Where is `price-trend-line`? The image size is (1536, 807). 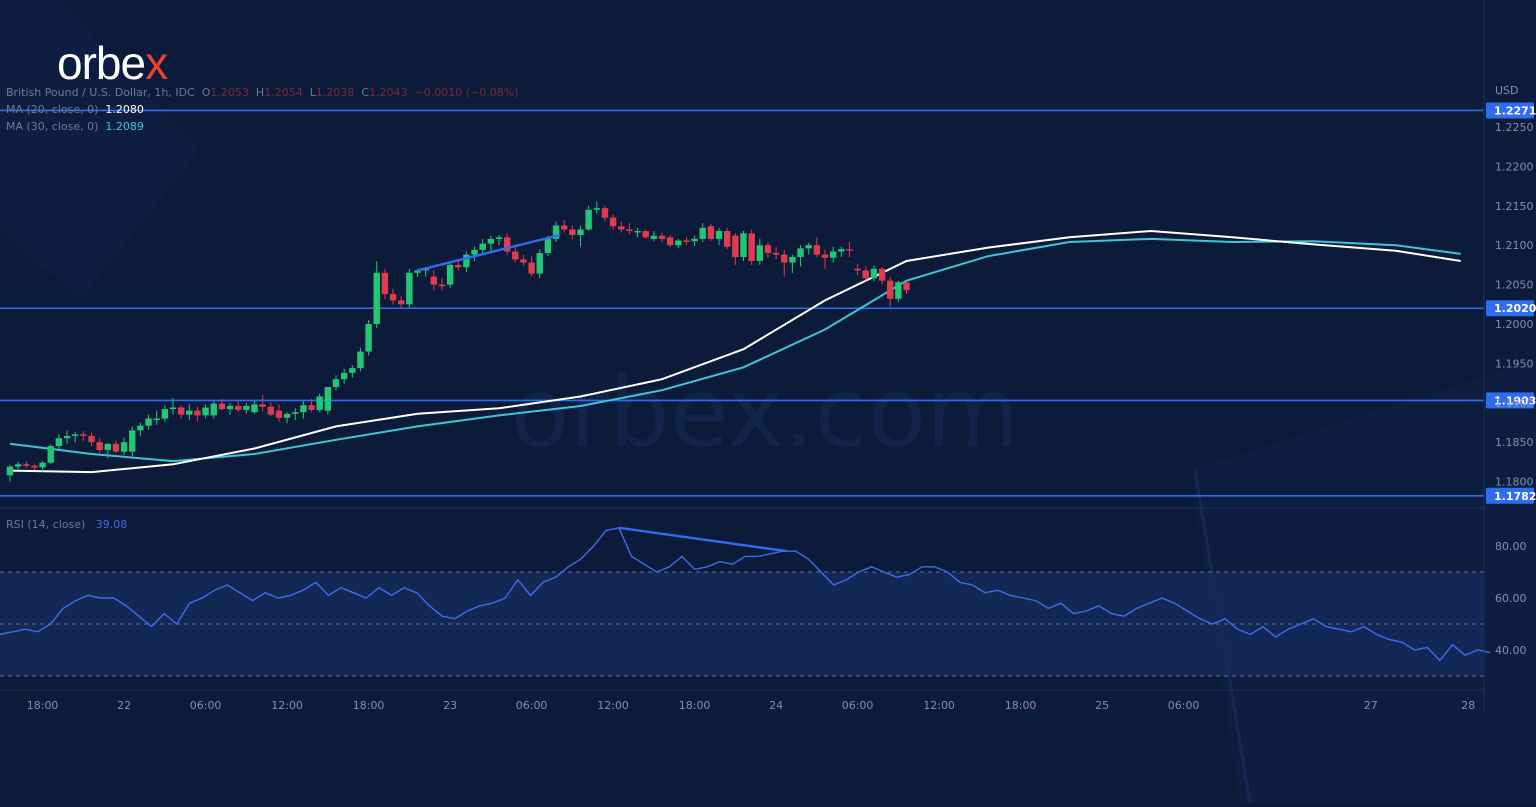
price-trend-line is located at coordinates (489, 252).